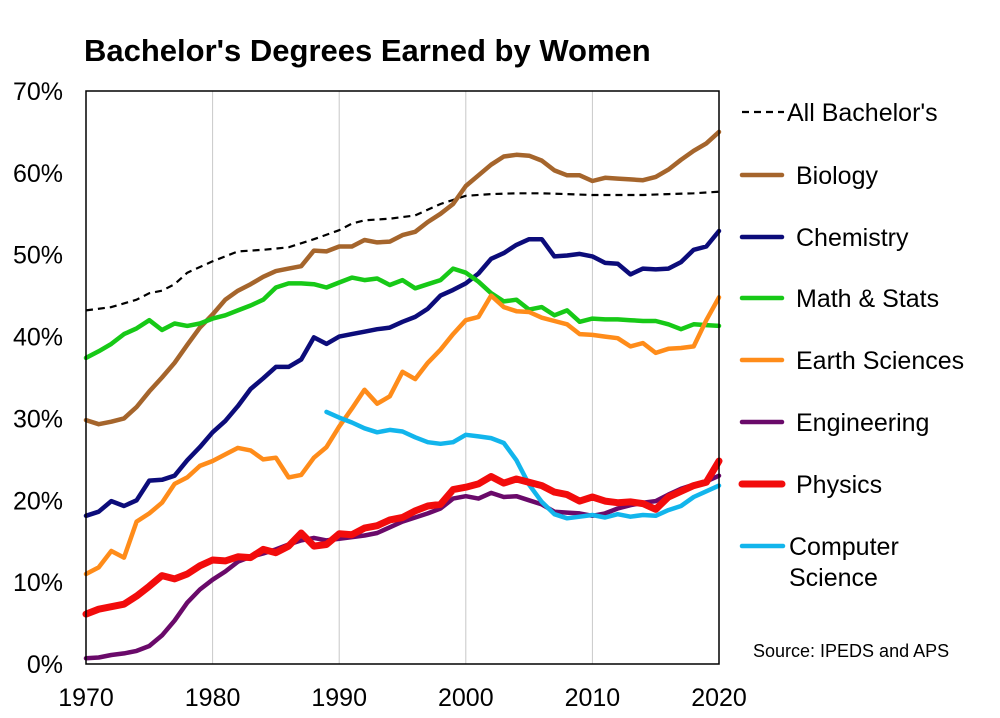  What do you see at coordinates (38, 174) in the screenshot?
I see `y-tick-label: 60%` at bounding box center [38, 174].